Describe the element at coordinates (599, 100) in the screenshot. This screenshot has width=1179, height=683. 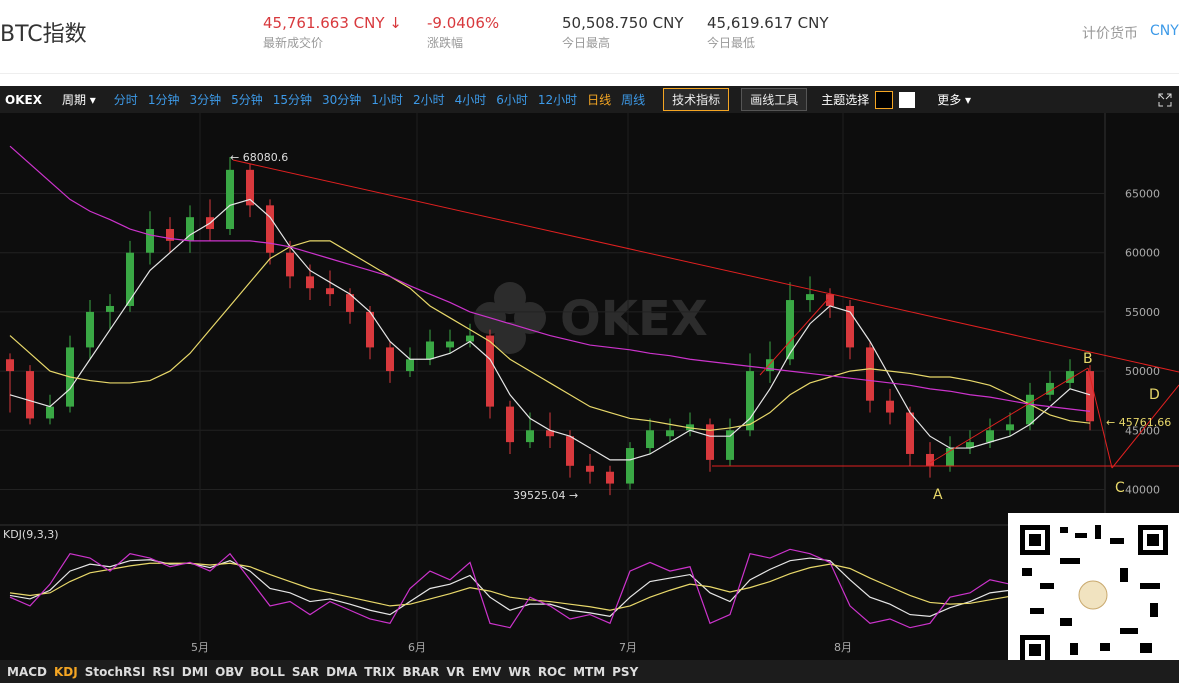
I see `interval: 日线` at that location.